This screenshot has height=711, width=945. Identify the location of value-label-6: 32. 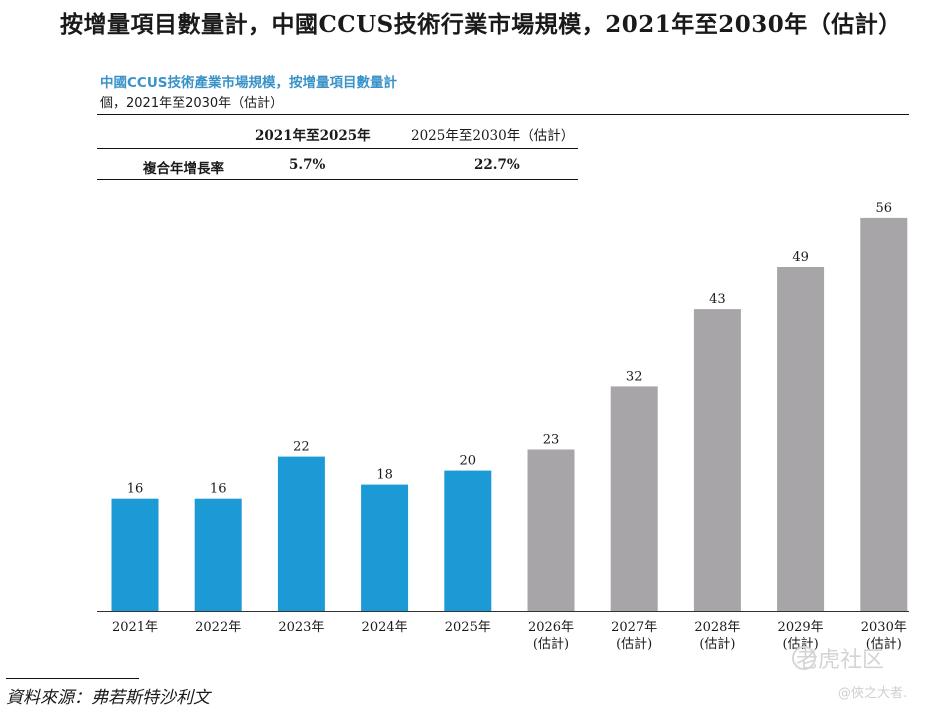
(634, 376).